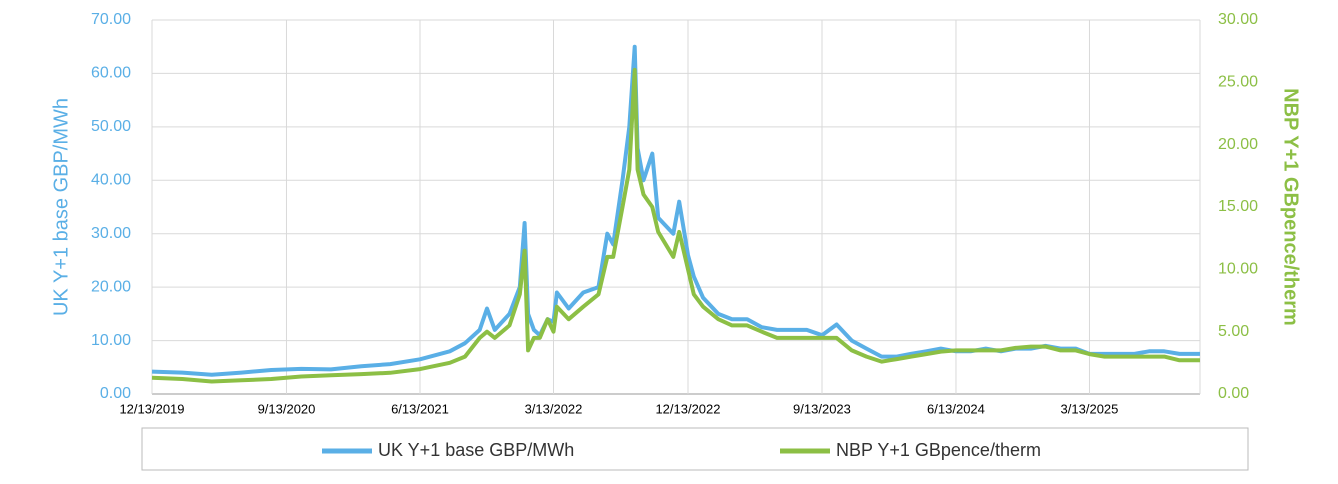 This screenshot has height=484, width=1338. What do you see at coordinates (111, 73) in the screenshot?
I see `y-tick-label: 60.00` at bounding box center [111, 73].